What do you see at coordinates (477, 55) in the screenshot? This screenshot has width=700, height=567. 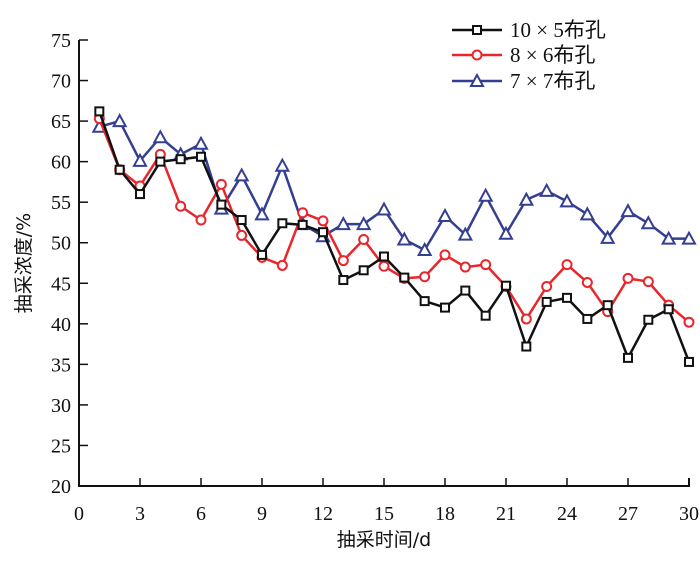 I see `legend-circle-marker-icon` at bounding box center [477, 55].